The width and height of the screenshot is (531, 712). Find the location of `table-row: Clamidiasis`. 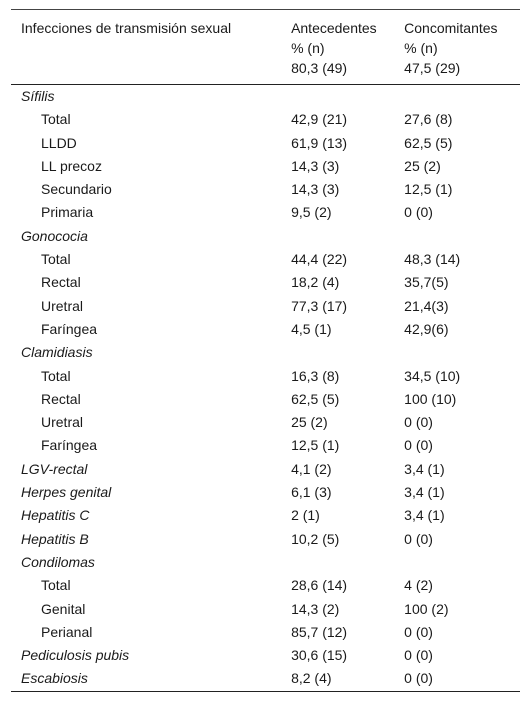

table-row: Clamidiasis is located at coordinates (265, 352).